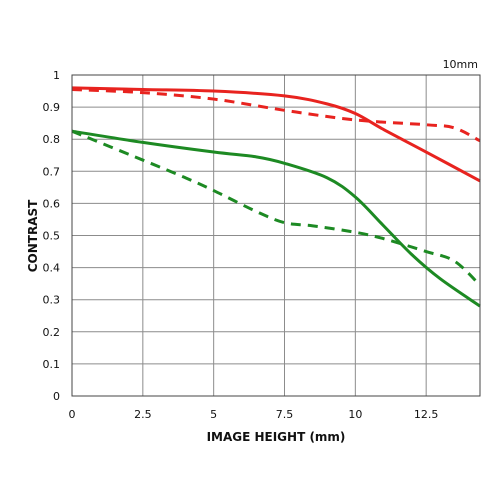  Describe the element at coordinates (52, 332) in the screenshot. I see `y-tick-label: 0.2` at that location.